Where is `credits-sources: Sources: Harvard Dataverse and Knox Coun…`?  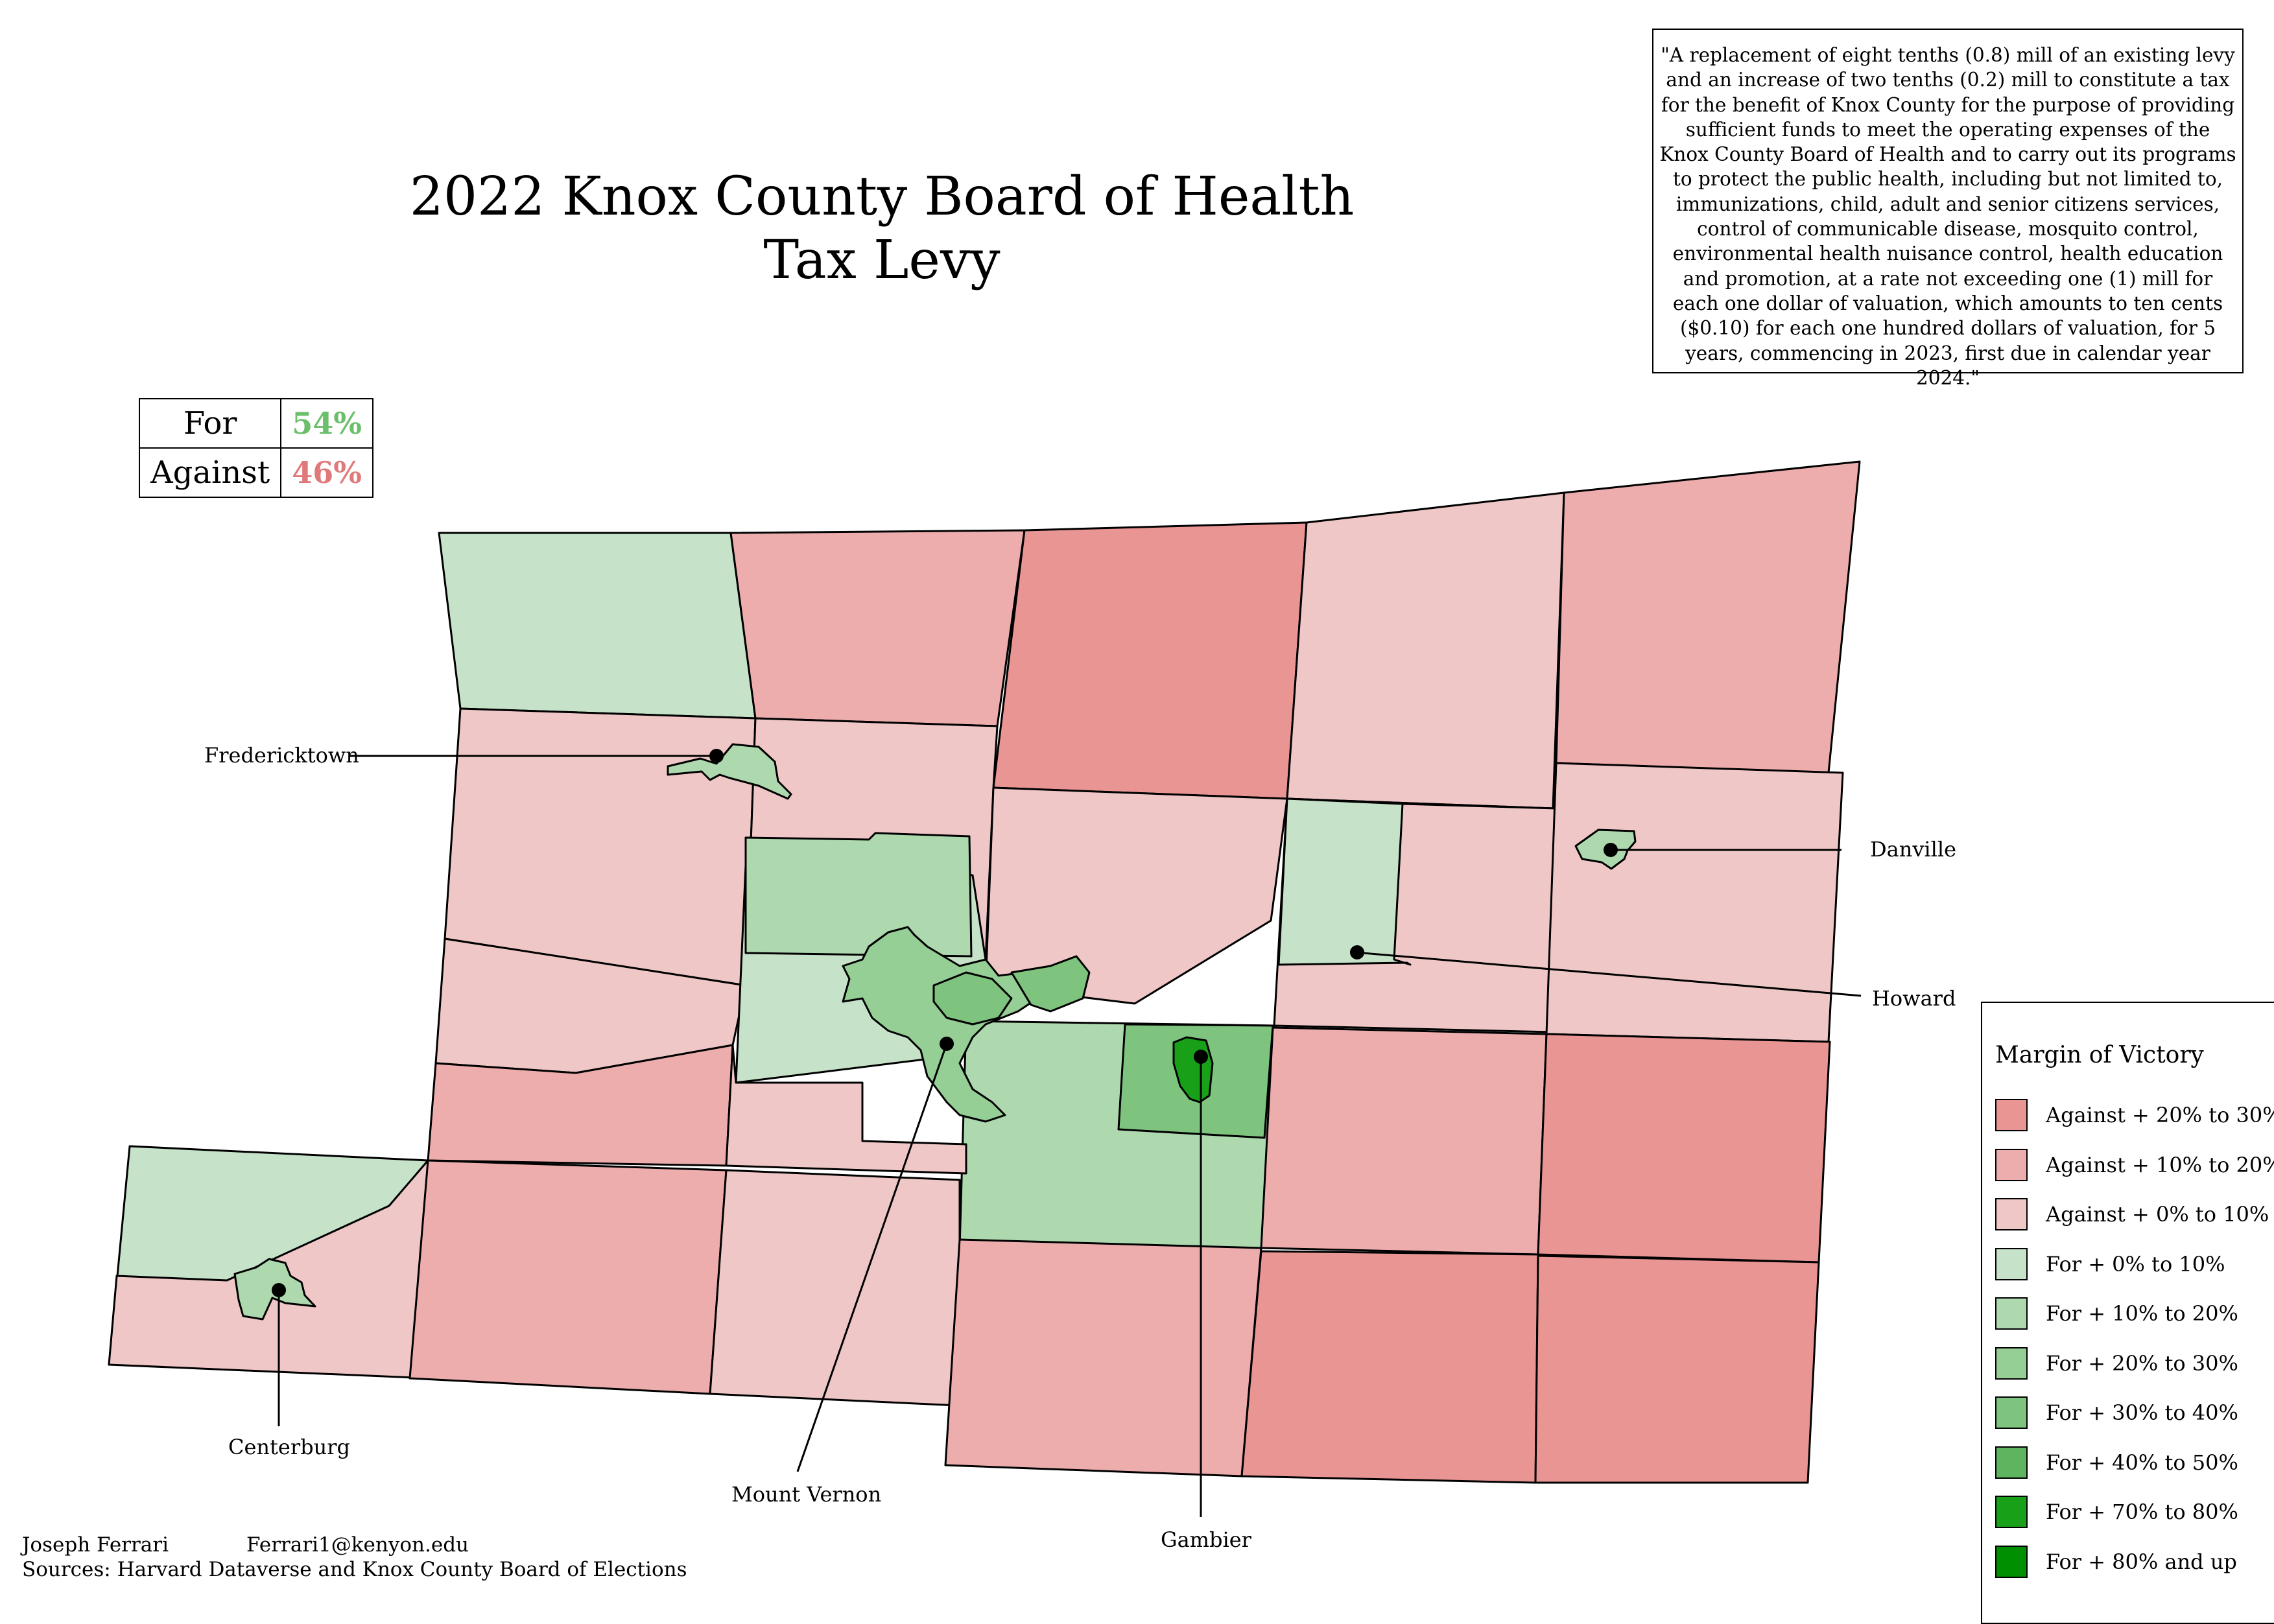 credits-sources: Sources: Harvard Dataverse and Knox Coun… is located at coordinates (354, 1569).